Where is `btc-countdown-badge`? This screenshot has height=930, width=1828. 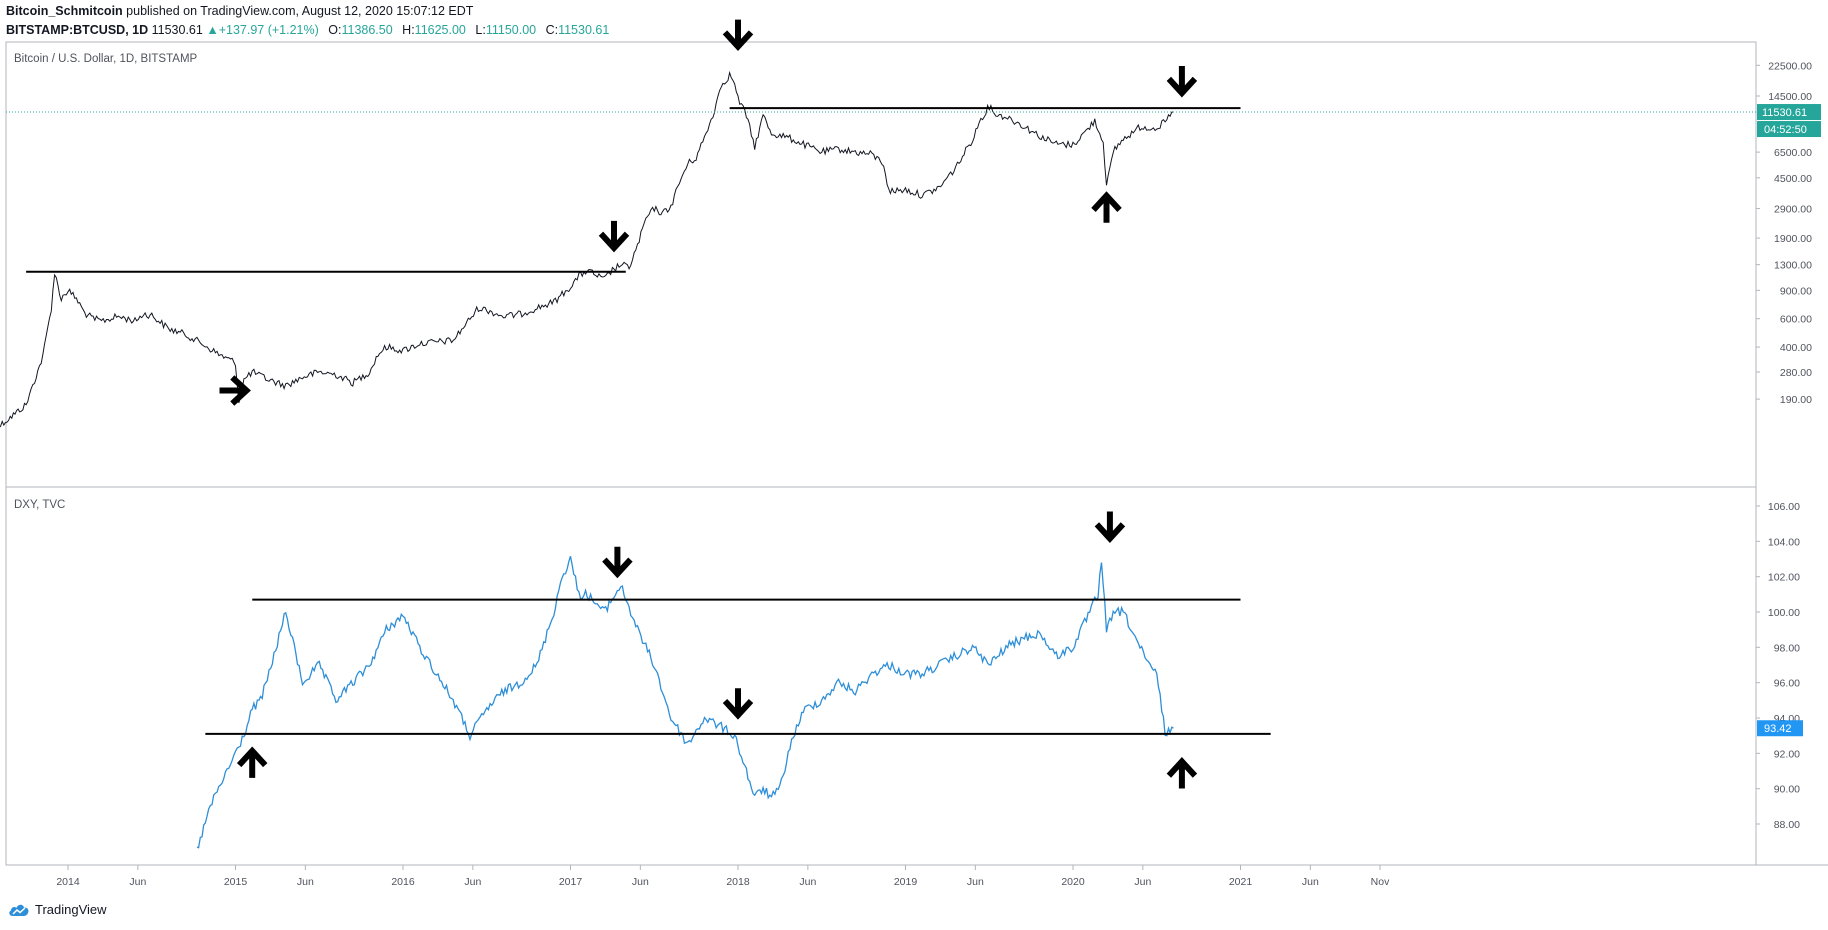 btc-countdown-badge is located at coordinates (1789, 129).